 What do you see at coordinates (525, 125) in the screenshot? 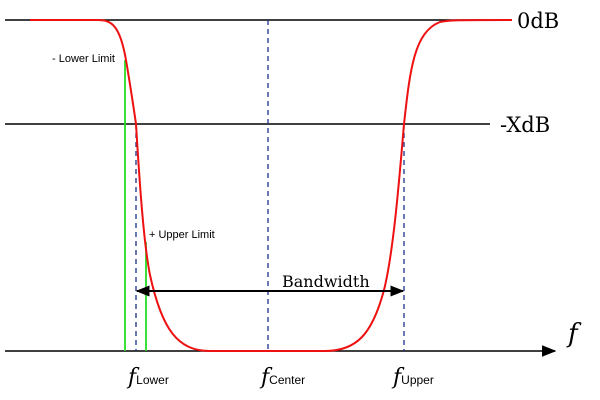
I see `minus-x-db-label: -XdB` at bounding box center [525, 125].